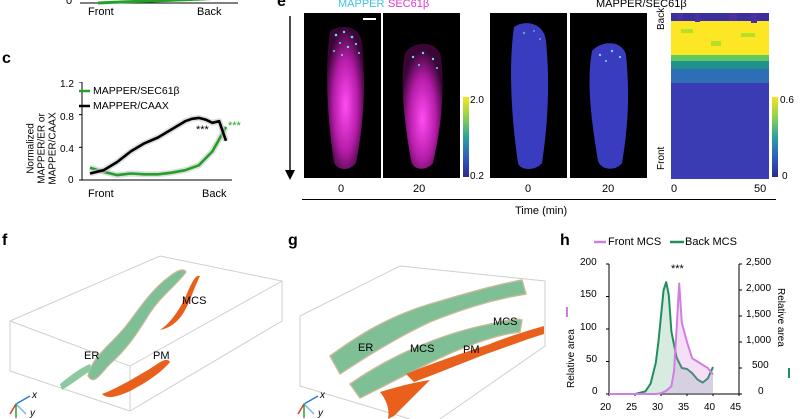 The image size is (800, 419). I want to click on time-tick-ratio-20: 20, so click(608, 189).